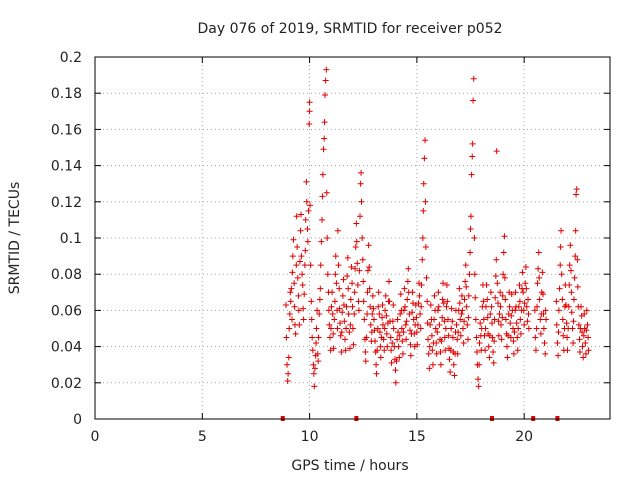 The width and height of the screenshot is (640, 480). What do you see at coordinates (66, 130) in the screenshot?
I see `y-tick-label: 0.16` at bounding box center [66, 130].